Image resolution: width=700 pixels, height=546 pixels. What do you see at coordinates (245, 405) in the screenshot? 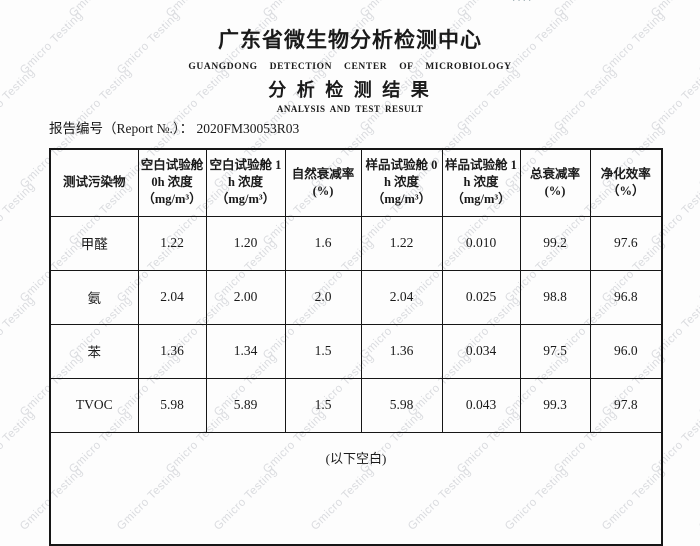
I see `value-cell: 5.89` at bounding box center [245, 405].